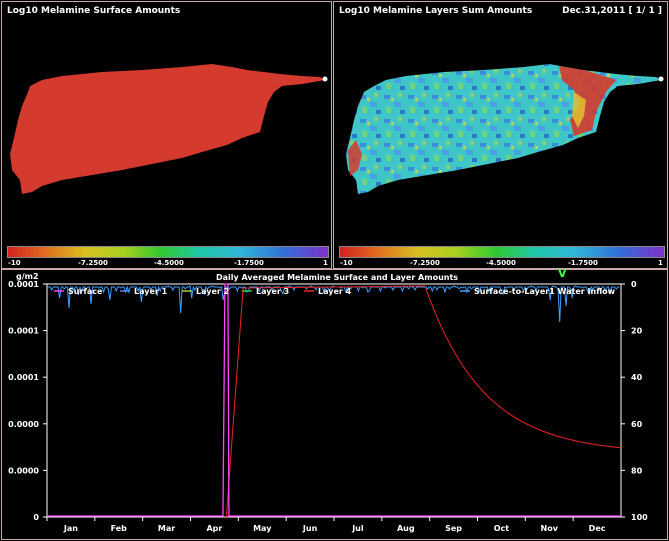 Image resolution: width=669 pixels, height=541 pixels. I want to click on date-label: Dec.31,2011 [ 1/ 1 ], so click(612, 11).